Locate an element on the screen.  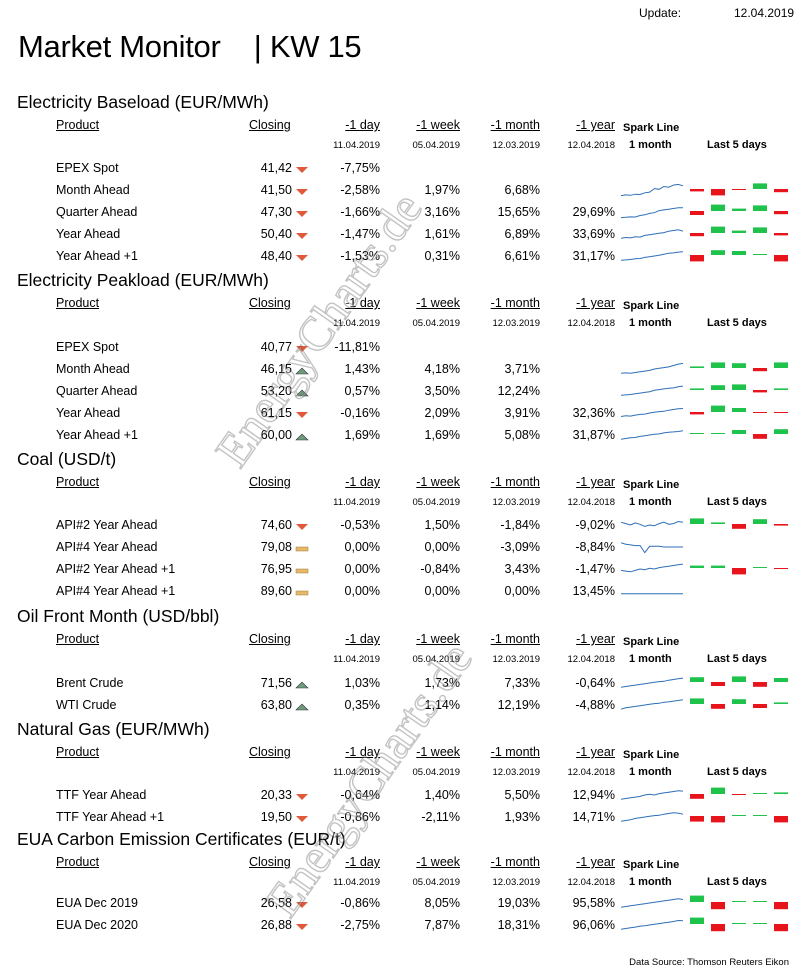
change-m1: 18,31% is located at coordinates (518, 925).